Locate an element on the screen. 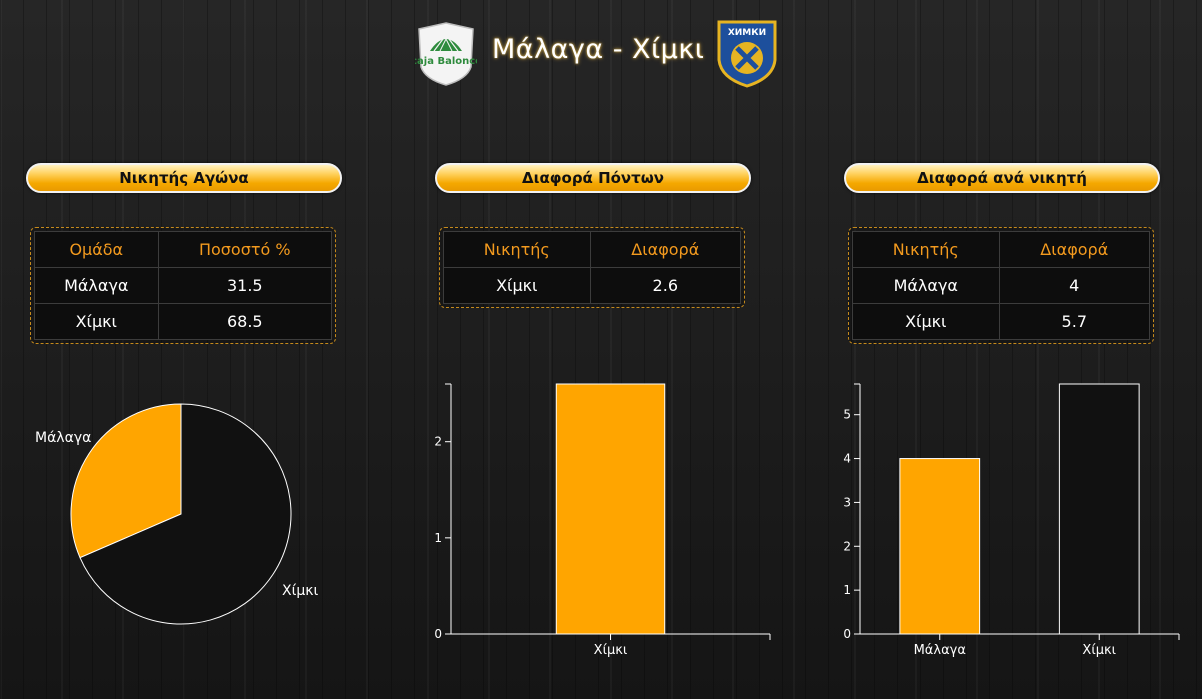  table-header: Ποσοστό % is located at coordinates (245, 249).